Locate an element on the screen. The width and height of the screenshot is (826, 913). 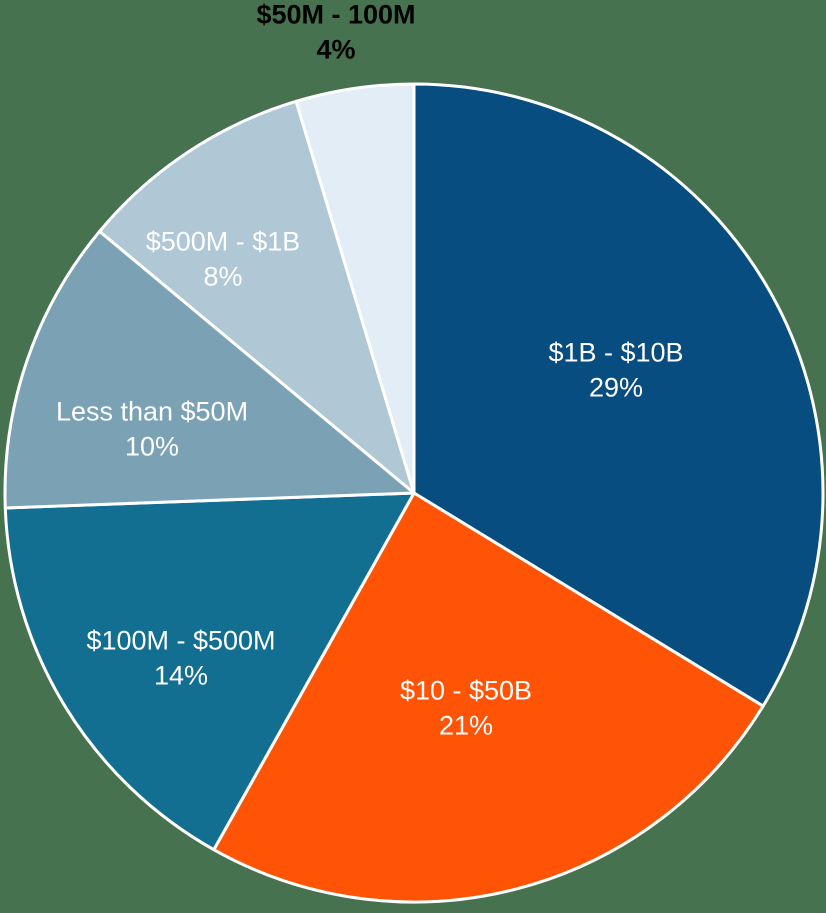
slice-percent-label: 10% is located at coordinates (152, 447).